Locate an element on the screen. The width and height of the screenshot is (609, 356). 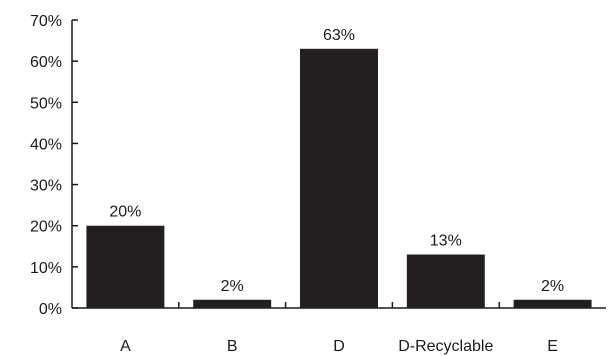
y-tick-label: 70% is located at coordinates (46, 21).